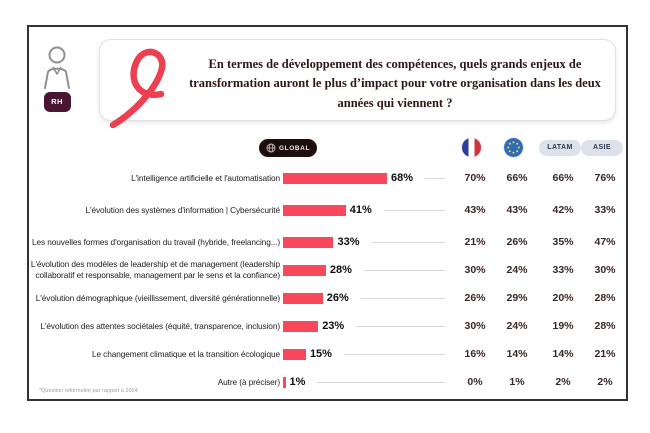 The width and height of the screenshot is (650, 433). I want to click on latam-value: 14%, so click(563, 354).